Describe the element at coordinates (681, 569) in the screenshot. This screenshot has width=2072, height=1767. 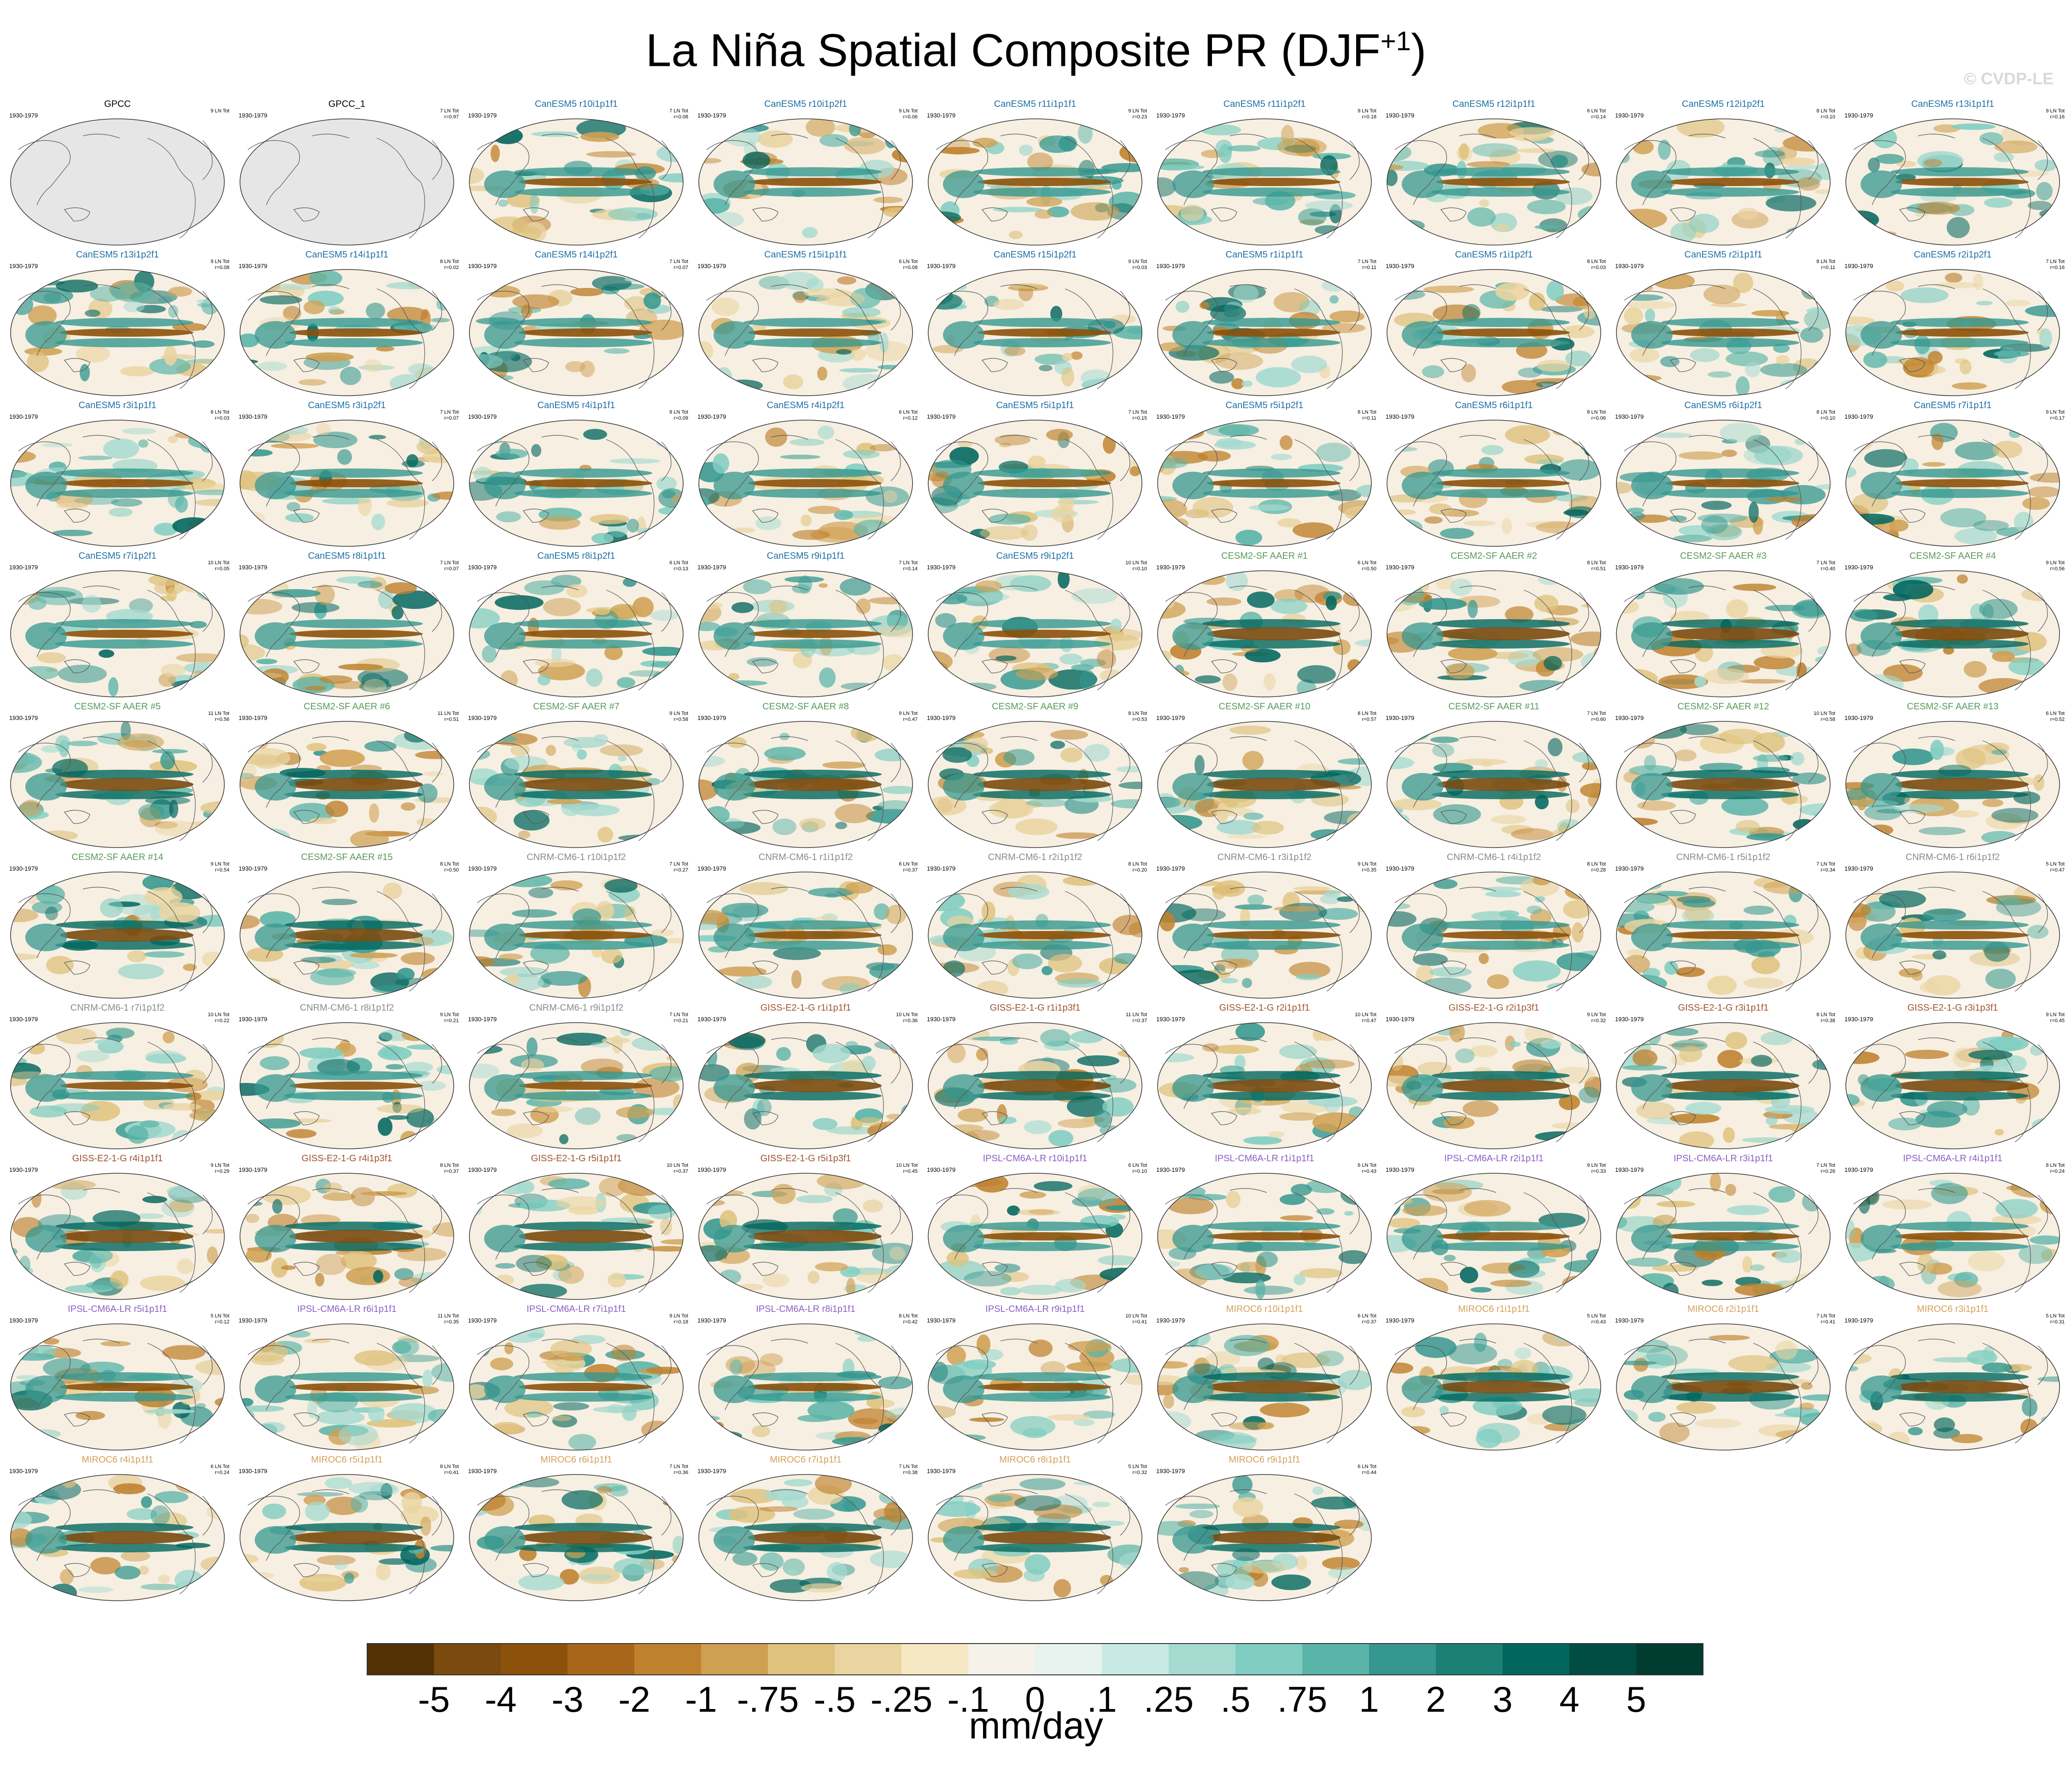
I see `panel-correlation: r=0.13` at that location.